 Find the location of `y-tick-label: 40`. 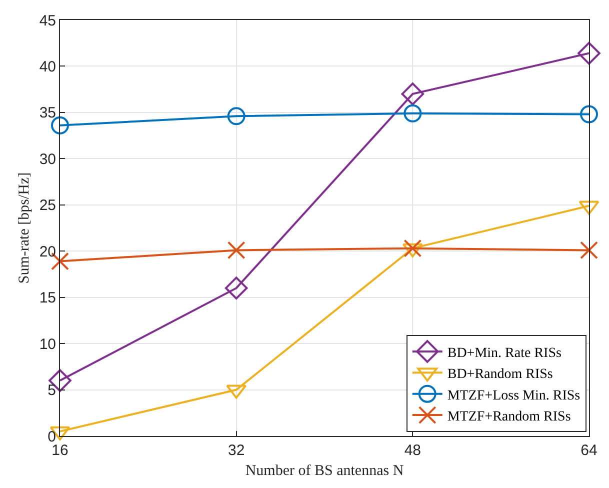

y-tick-label: 40 is located at coordinates (47, 67).